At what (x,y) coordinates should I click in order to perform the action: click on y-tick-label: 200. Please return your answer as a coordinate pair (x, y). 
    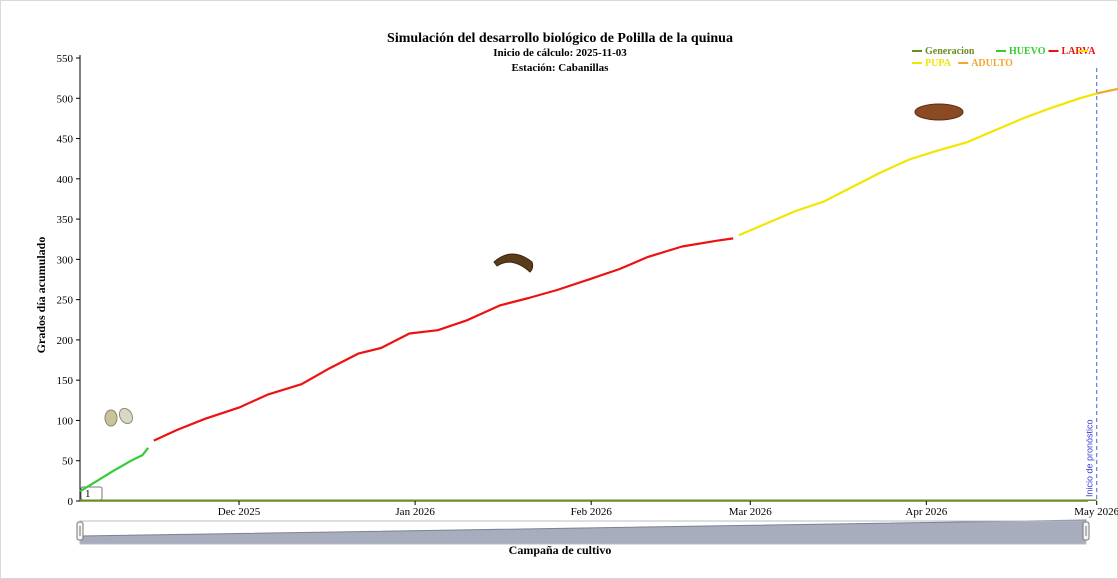
    Looking at the image, I should click on (65, 341).